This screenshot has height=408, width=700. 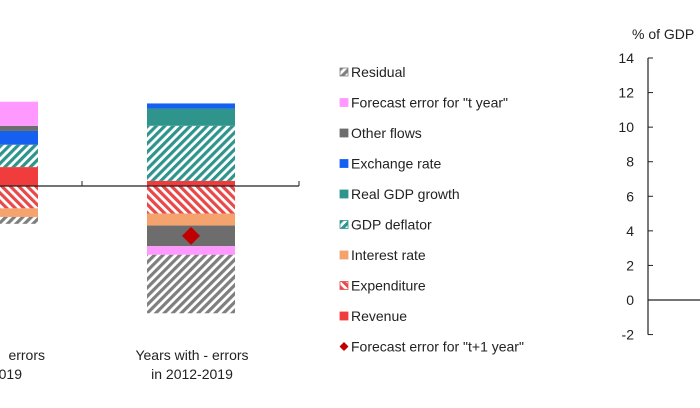 I want to click on legend-label: Interest rate, so click(x=388, y=255).